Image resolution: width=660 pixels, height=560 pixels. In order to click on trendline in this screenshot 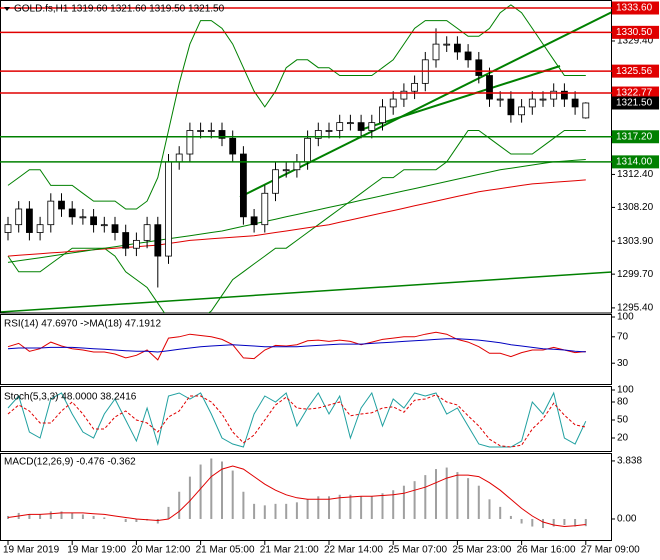, I will do `click(460, 98)`.